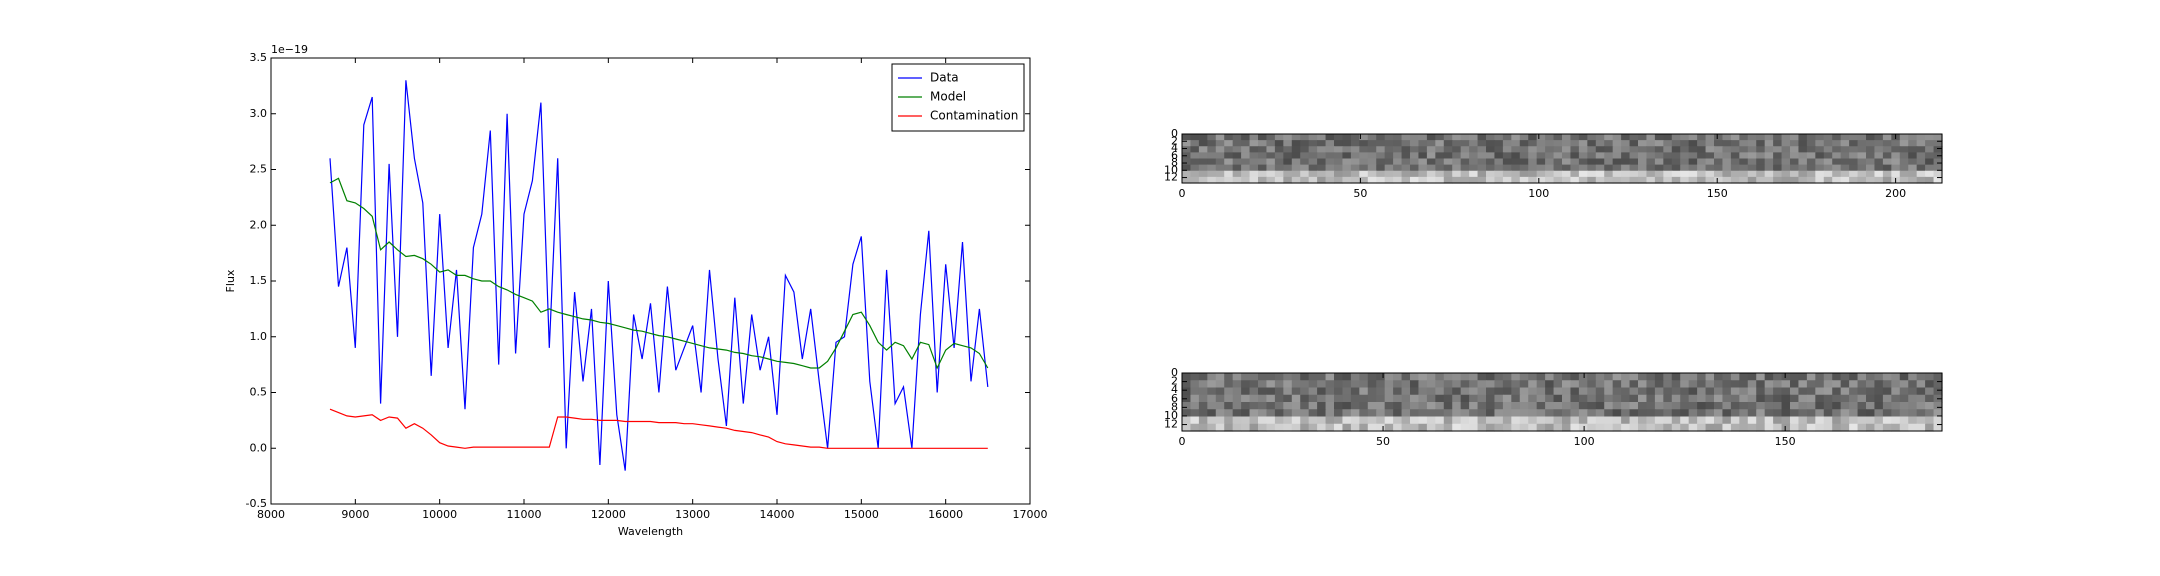  I want to click on x-tick-label: 100, so click(1584, 441).